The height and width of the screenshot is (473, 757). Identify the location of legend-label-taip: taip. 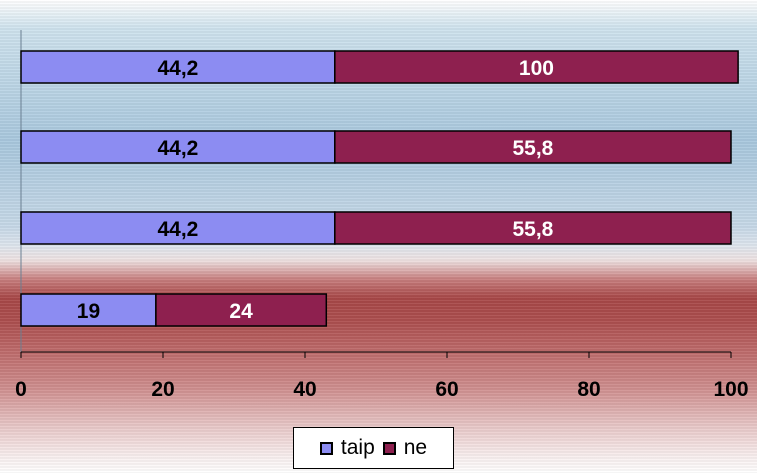
(357, 447).